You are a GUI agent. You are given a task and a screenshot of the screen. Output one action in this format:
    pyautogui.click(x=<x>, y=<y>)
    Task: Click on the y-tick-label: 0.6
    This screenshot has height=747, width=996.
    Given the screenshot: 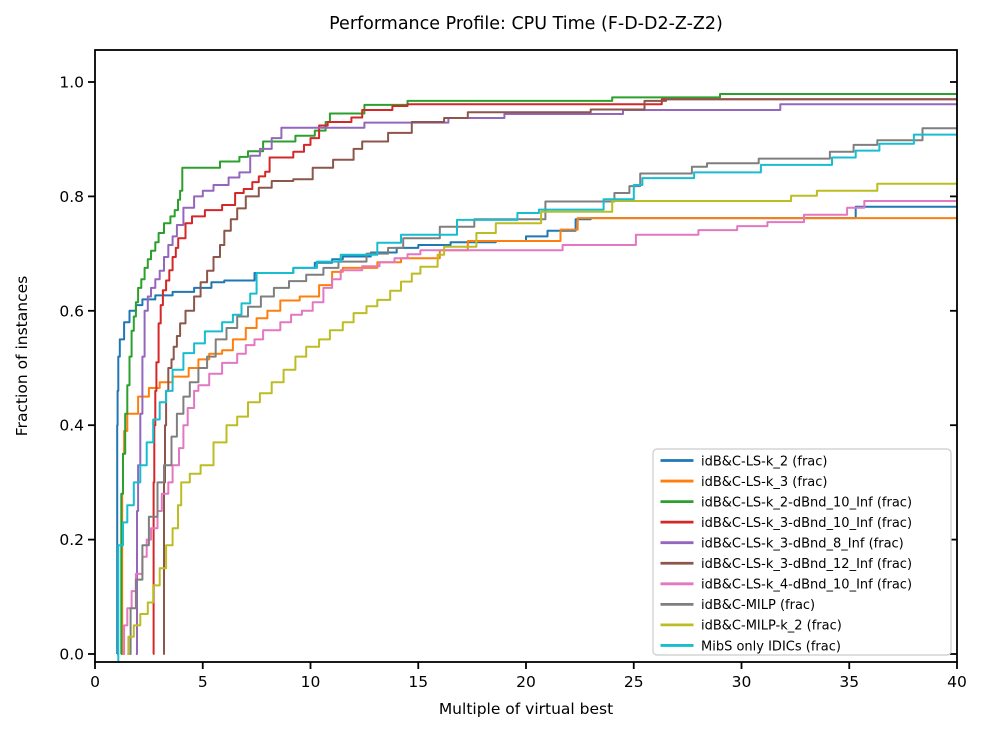 What is the action you would take?
    pyautogui.click(x=71, y=311)
    